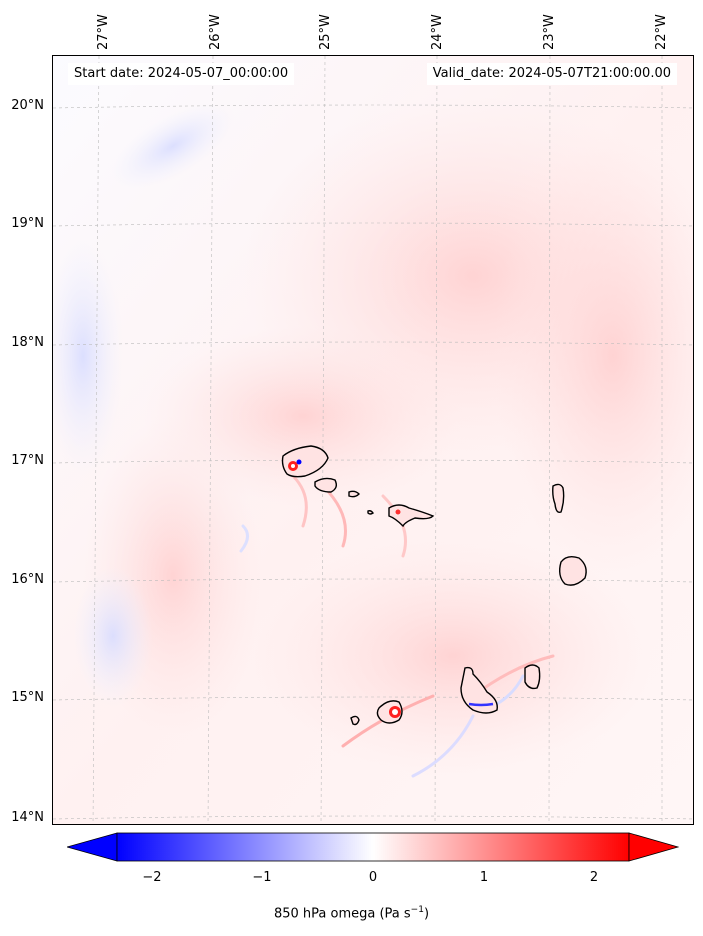  I want to click on latitude-tick-label: 17°N, so click(27, 460).